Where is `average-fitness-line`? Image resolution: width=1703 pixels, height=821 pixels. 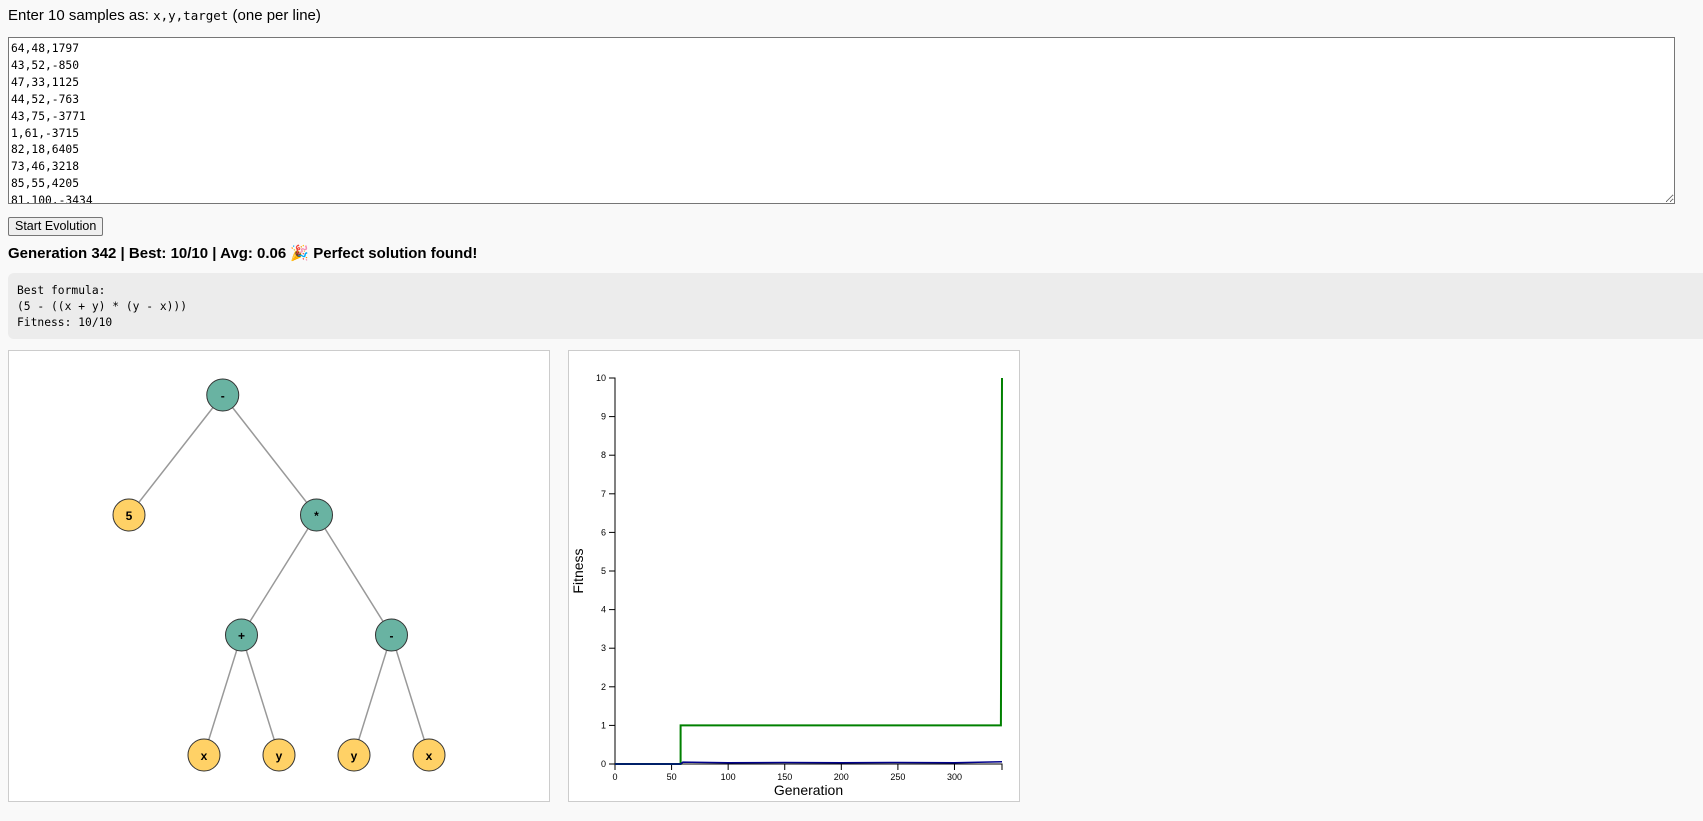 average-fitness-line is located at coordinates (809, 762).